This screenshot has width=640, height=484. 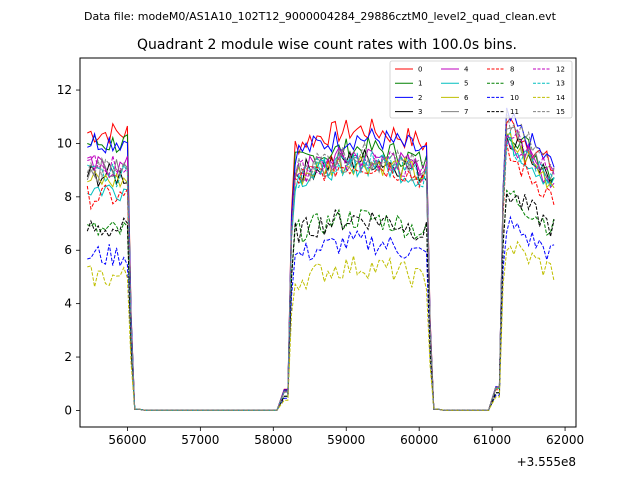 I want to click on y-tick-label: 0, so click(x=68, y=410).